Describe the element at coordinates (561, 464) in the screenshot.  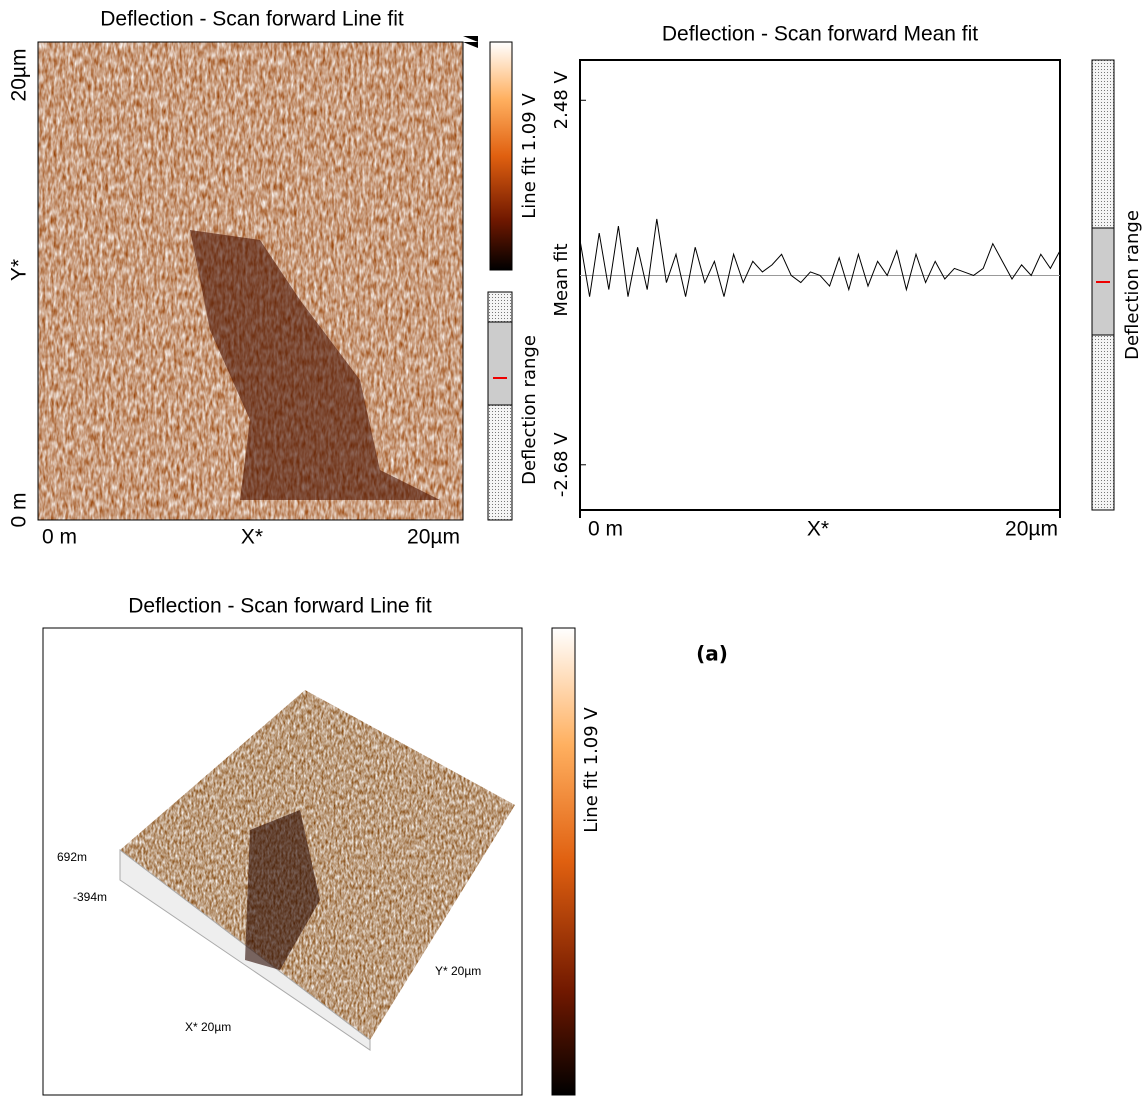
I see `y-tick-label: -2.68 V` at that location.